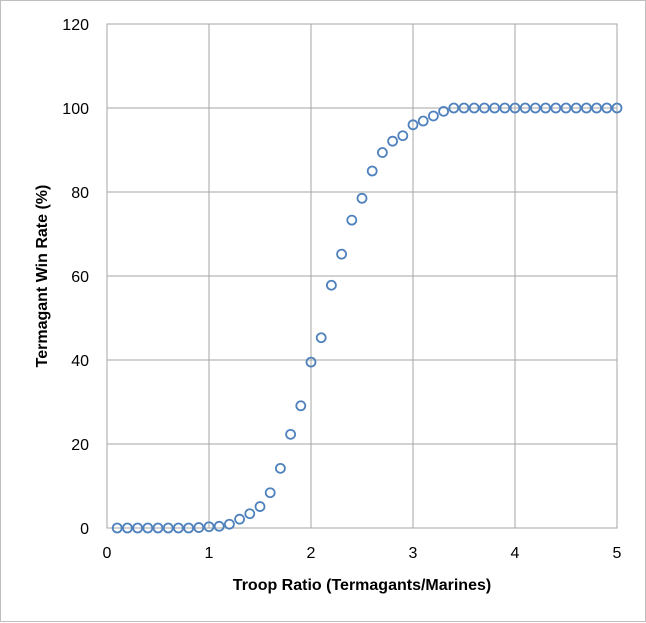 The height and width of the screenshot is (623, 646). What do you see at coordinates (107, 553) in the screenshot?
I see `x-tick-label: 0` at bounding box center [107, 553].